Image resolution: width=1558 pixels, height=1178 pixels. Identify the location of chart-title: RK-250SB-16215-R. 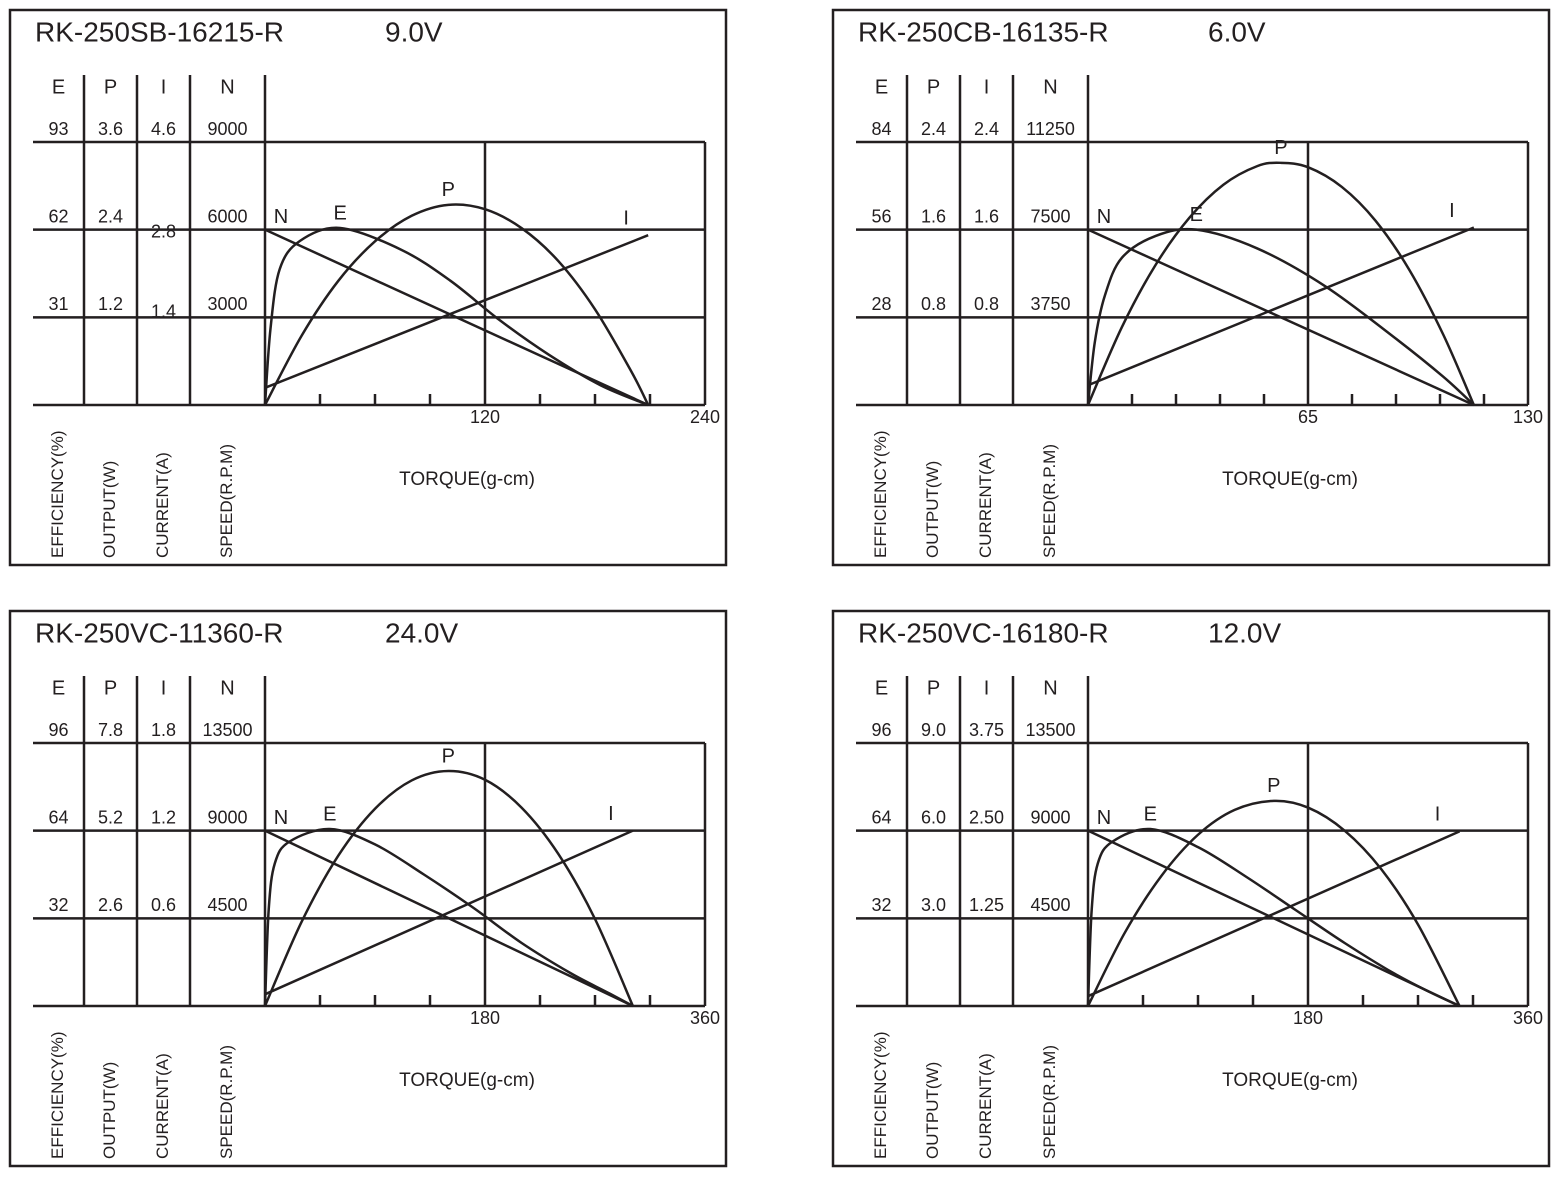
(159, 31).